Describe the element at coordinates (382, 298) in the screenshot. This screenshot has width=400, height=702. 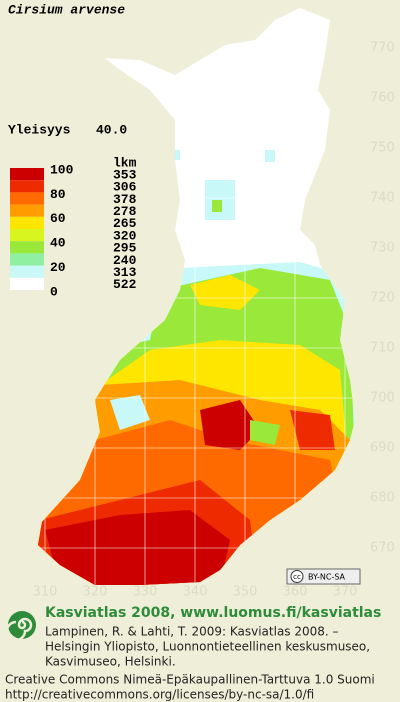
I see `northing-label: 720` at that location.